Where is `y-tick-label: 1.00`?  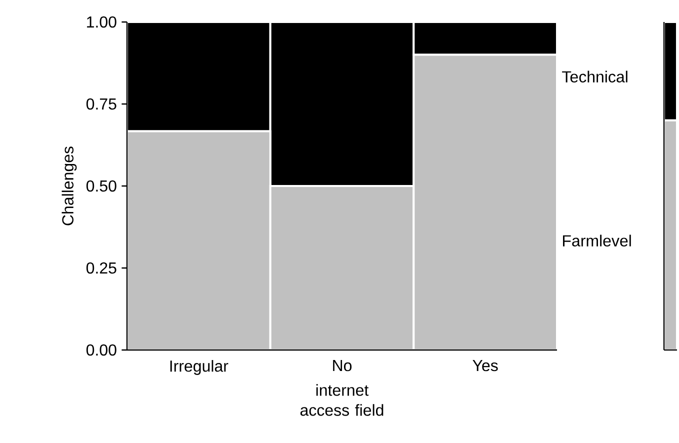 y-tick-label: 1.00 is located at coordinates (101, 22).